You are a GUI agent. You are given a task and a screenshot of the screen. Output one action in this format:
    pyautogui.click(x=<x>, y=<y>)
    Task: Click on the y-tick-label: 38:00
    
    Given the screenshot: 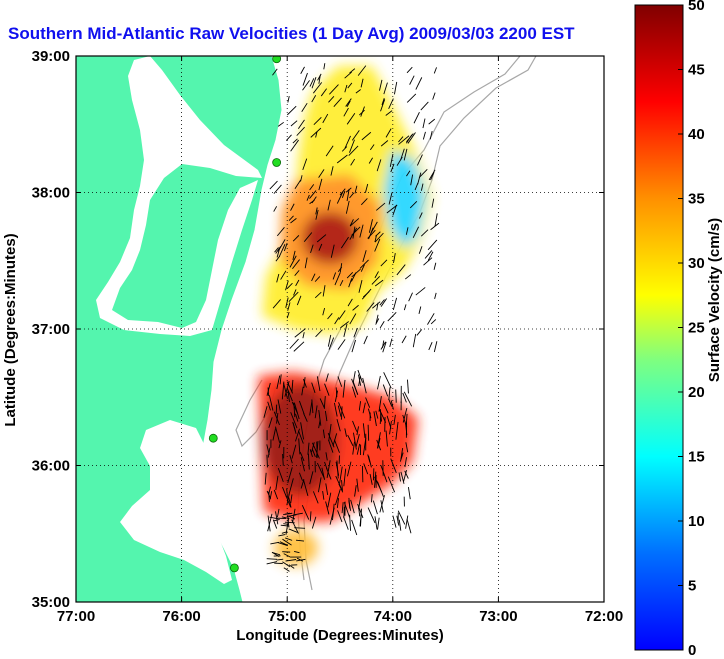 What is the action you would take?
    pyautogui.click(x=51, y=193)
    